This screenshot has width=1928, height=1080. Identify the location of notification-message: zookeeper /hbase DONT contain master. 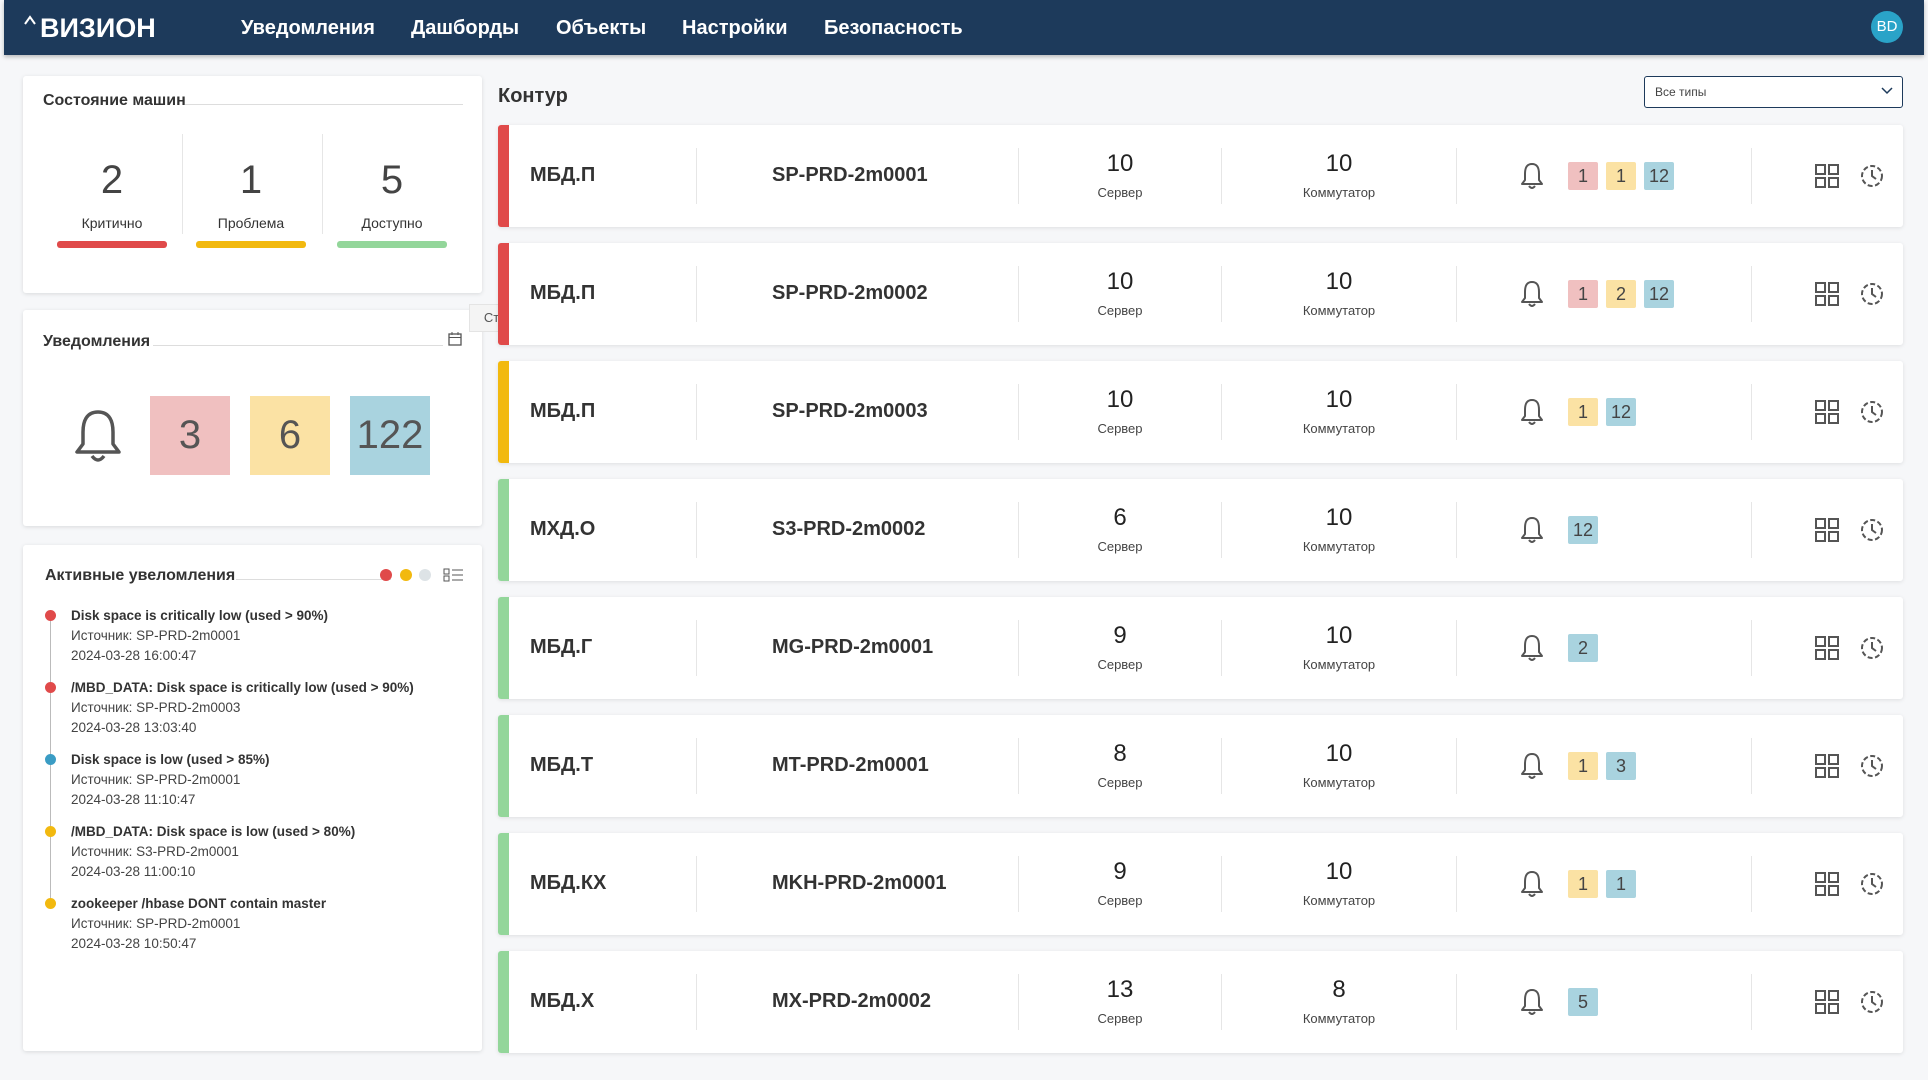
(199, 903).